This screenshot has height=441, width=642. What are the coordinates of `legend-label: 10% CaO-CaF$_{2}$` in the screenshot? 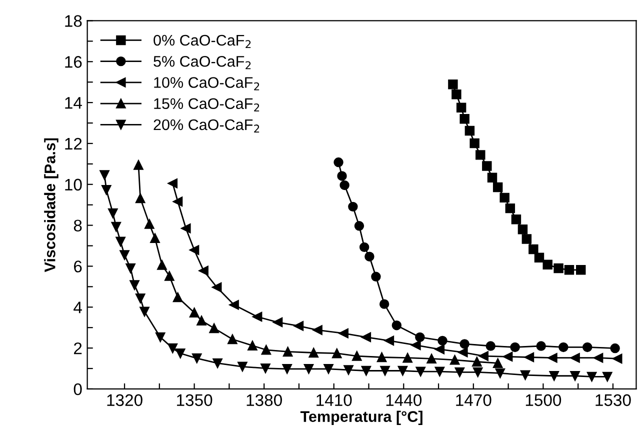 It's located at (207, 83).